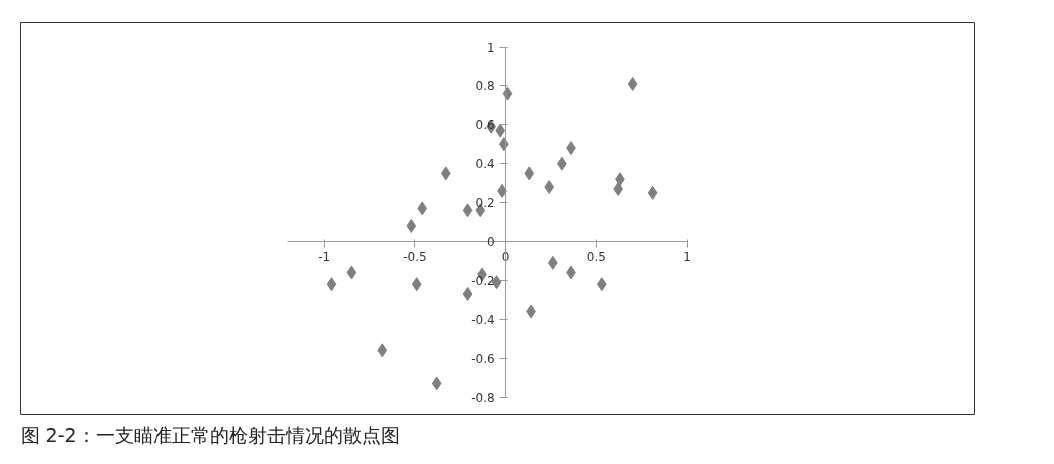  Describe the element at coordinates (415, 257) in the screenshot. I see `x-tick-label: -0.5` at that location.